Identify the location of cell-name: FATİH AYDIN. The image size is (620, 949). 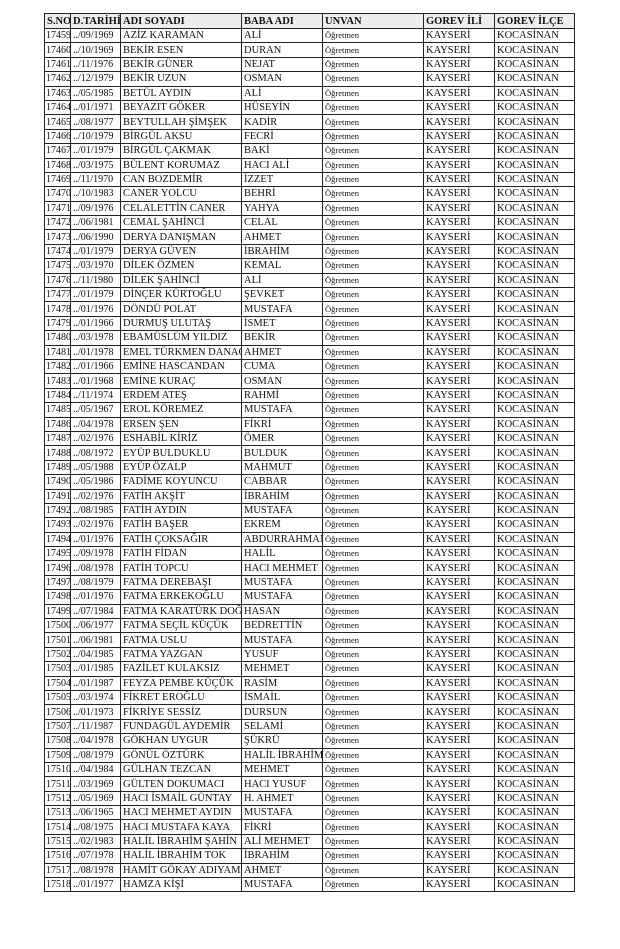
(181, 510).